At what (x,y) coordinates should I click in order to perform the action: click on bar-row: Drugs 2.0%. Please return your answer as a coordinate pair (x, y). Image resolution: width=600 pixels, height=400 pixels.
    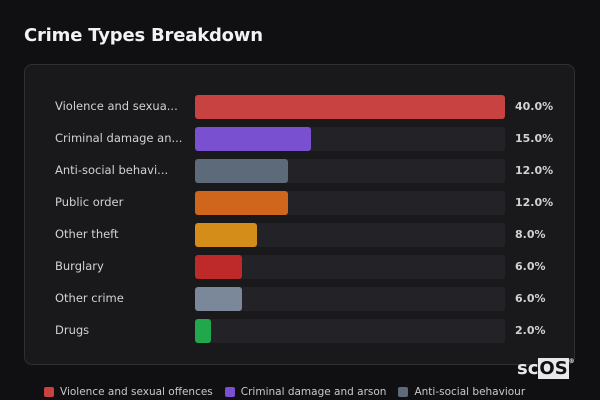
    Looking at the image, I should click on (299, 331).